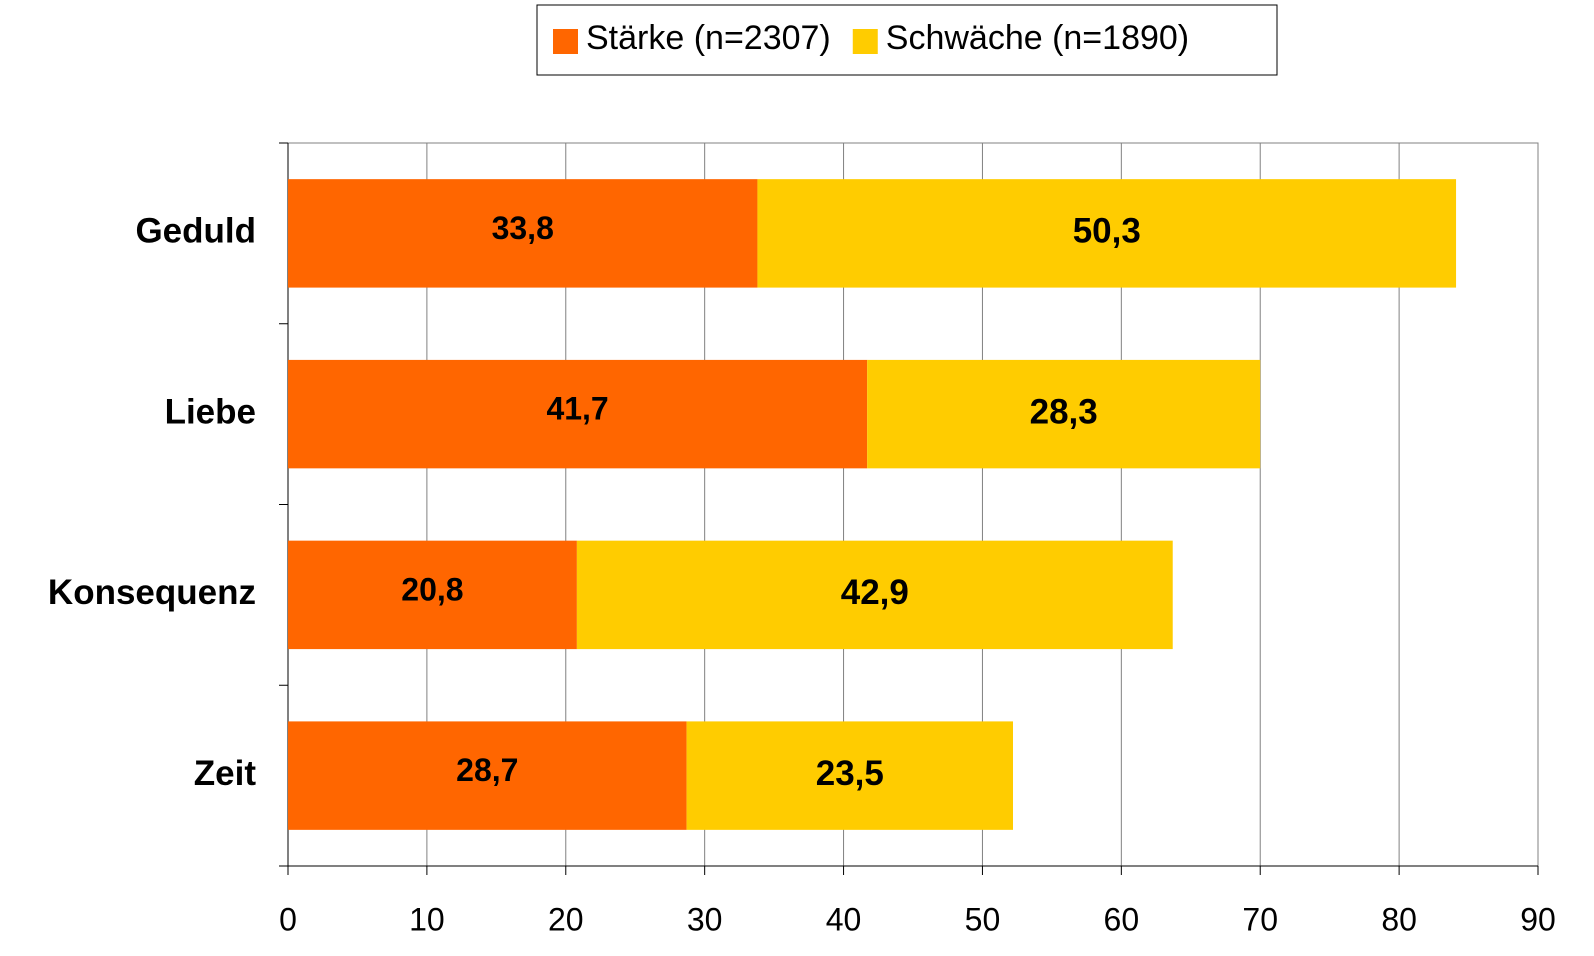 The height and width of the screenshot is (956, 1594). I want to click on x-tick-label: 80, so click(1399, 919).